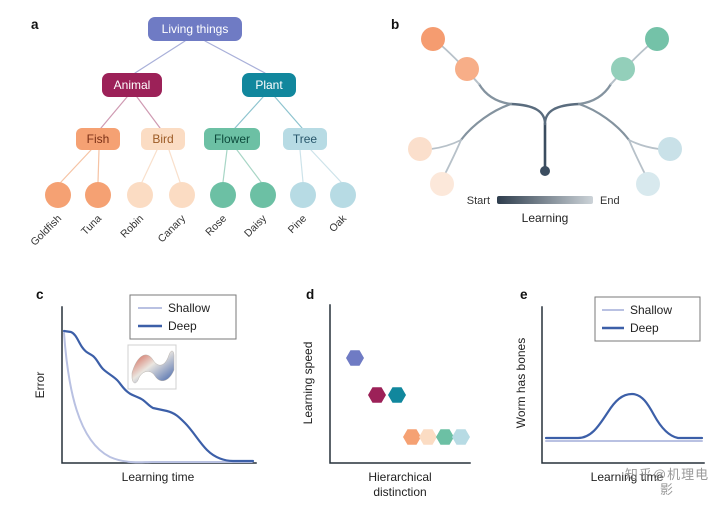 This screenshot has width=720, height=506. I want to click on node-label-flower: Flower, so click(232, 139).